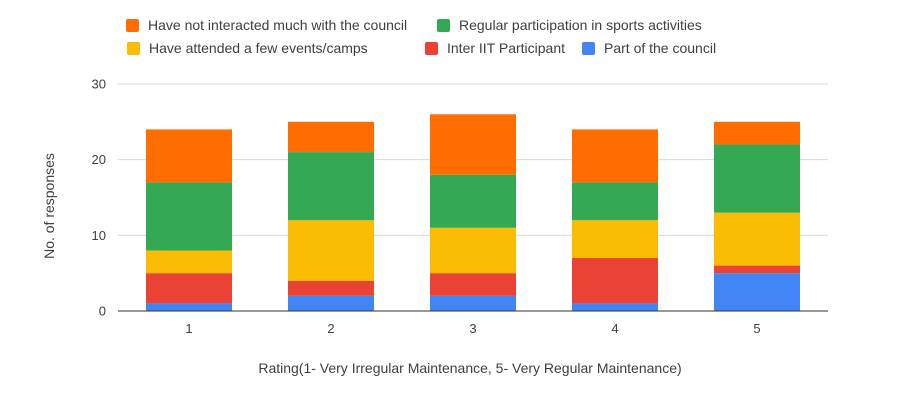 This screenshot has height=417, width=900. What do you see at coordinates (506, 48) in the screenshot?
I see `legend-label: Inter IIT Participant` at bounding box center [506, 48].